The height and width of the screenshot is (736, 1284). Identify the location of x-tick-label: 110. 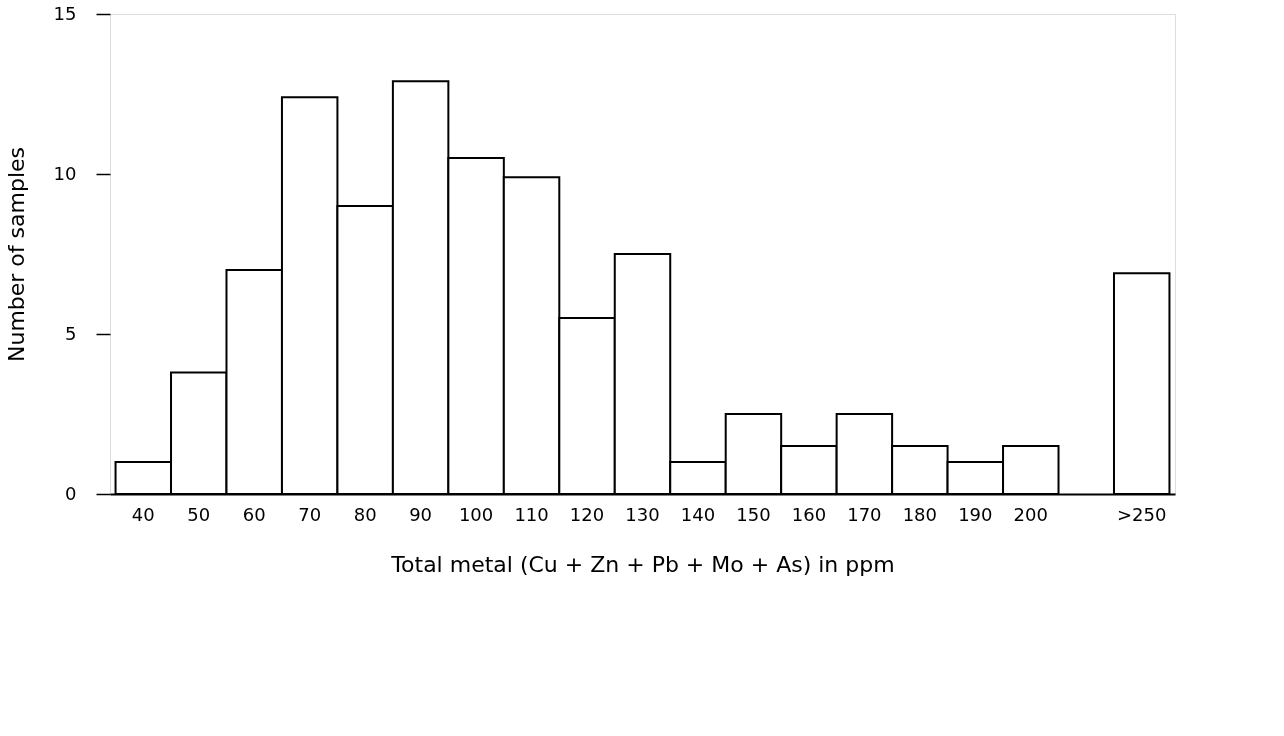
(531, 514).